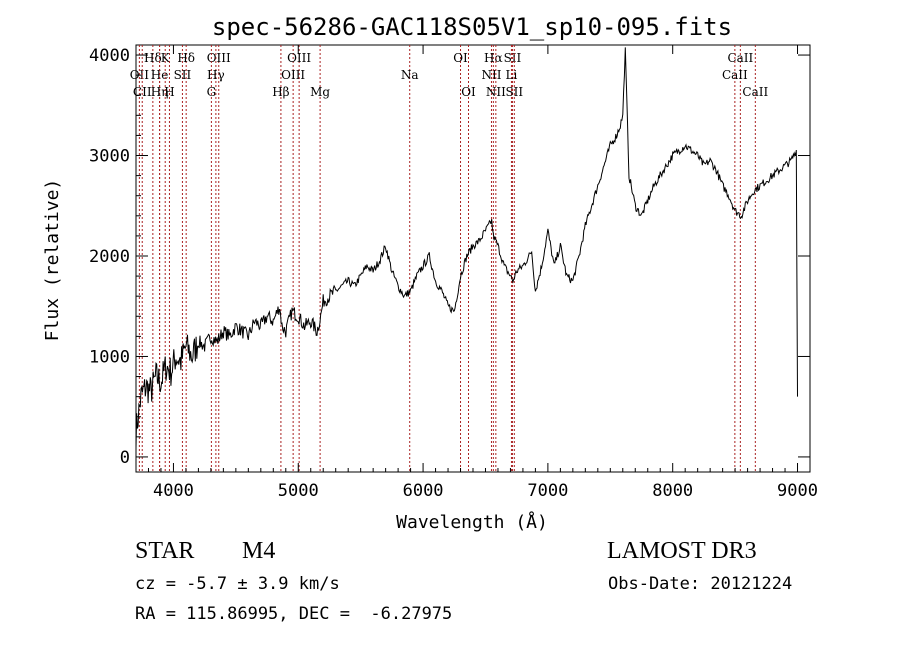  Describe the element at coordinates (142, 92) in the screenshot. I see `line-marker-label: CII` at that location.